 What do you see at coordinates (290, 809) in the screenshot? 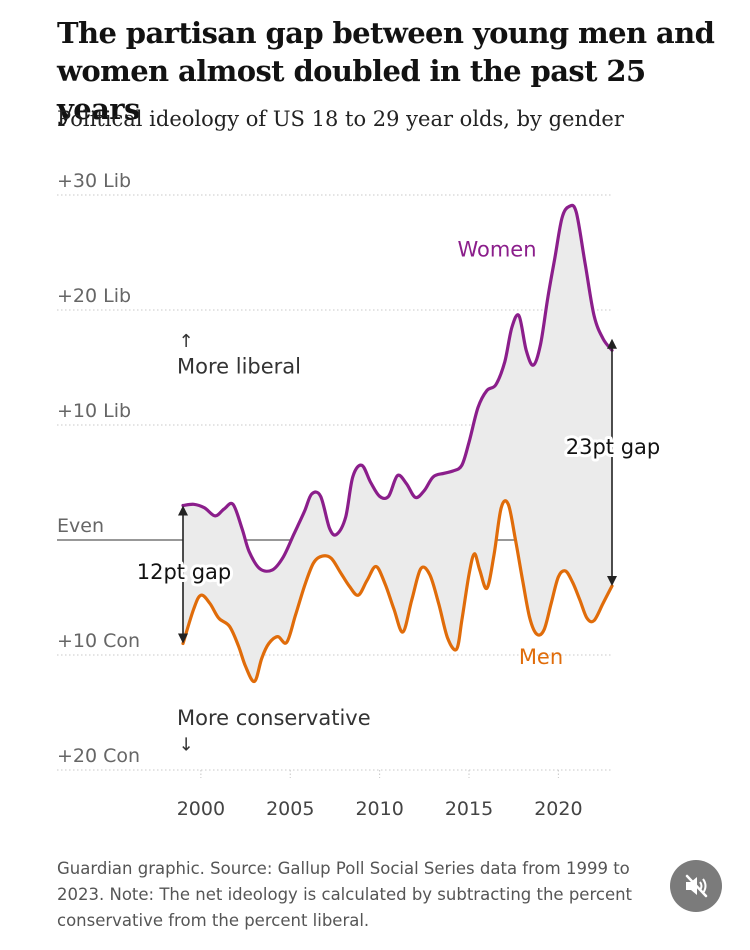
I see `x-tick-label: 2005` at bounding box center [290, 809].